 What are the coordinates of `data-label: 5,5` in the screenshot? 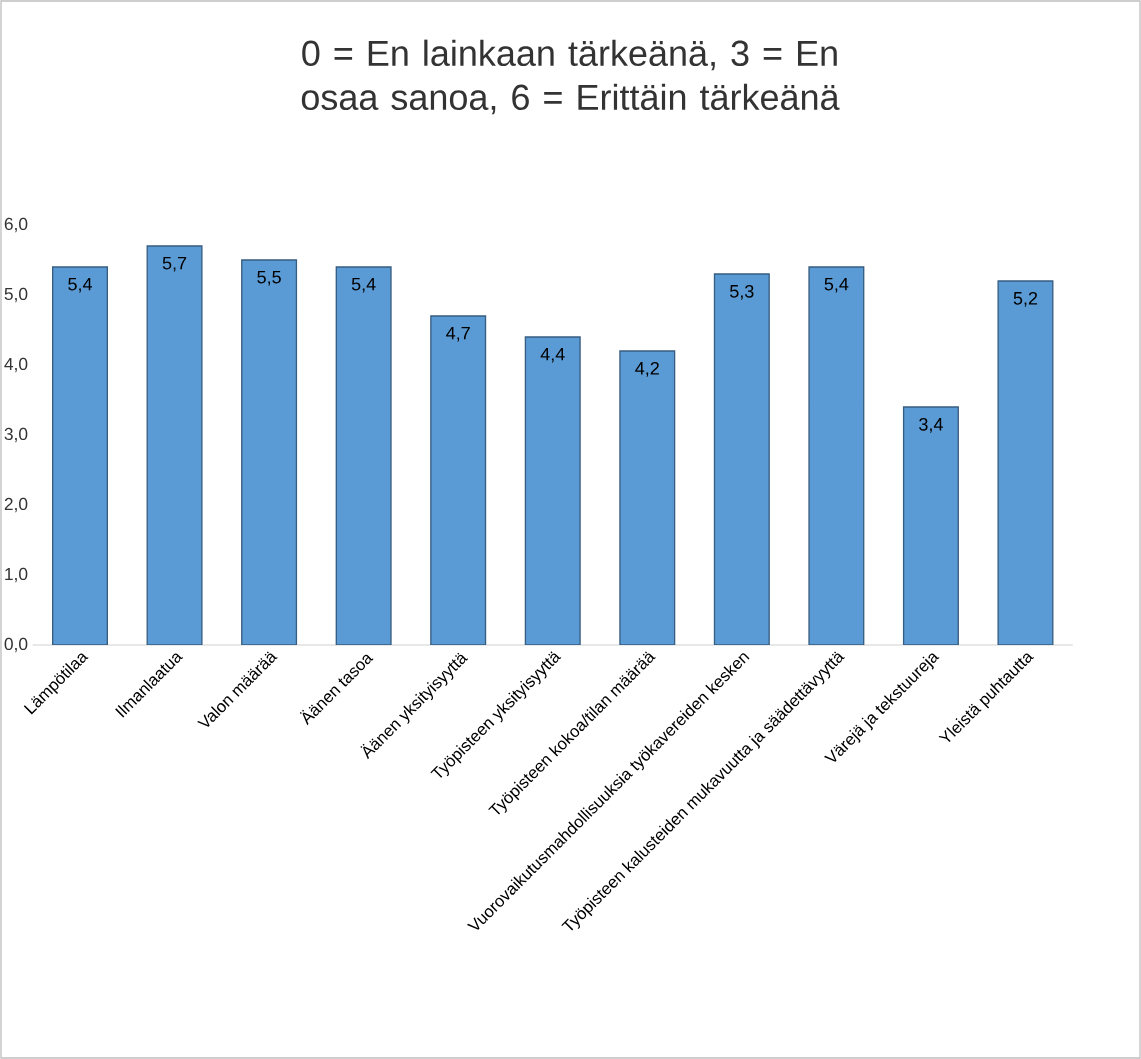 It's located at (269, 278).